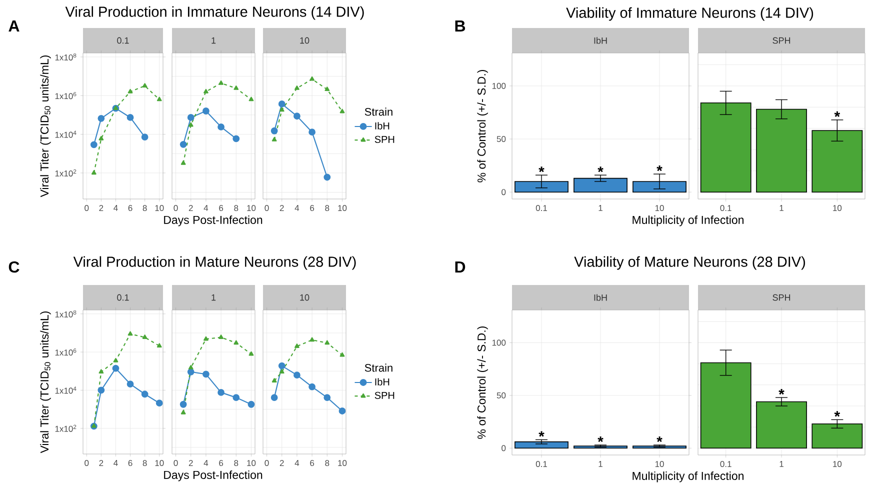 Image resolution: width=869 pixels, height=492 pixels. Describe the element at coordinates (14, 26) in the screenshot. I see `text: A` at that location.